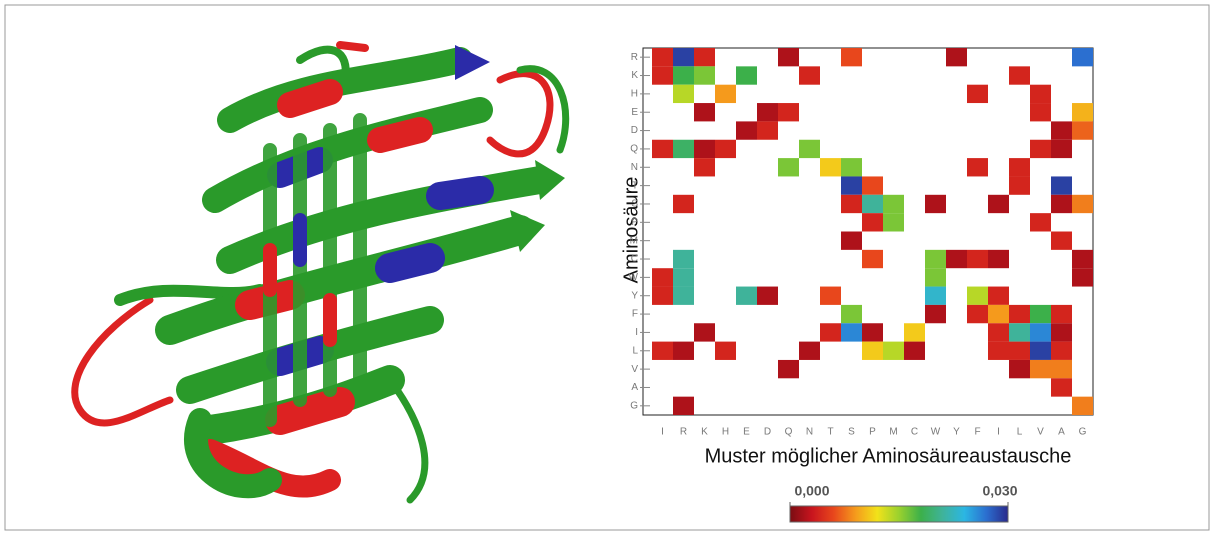  I want to click on colorbar-label: 0,030, so click(999, 491).